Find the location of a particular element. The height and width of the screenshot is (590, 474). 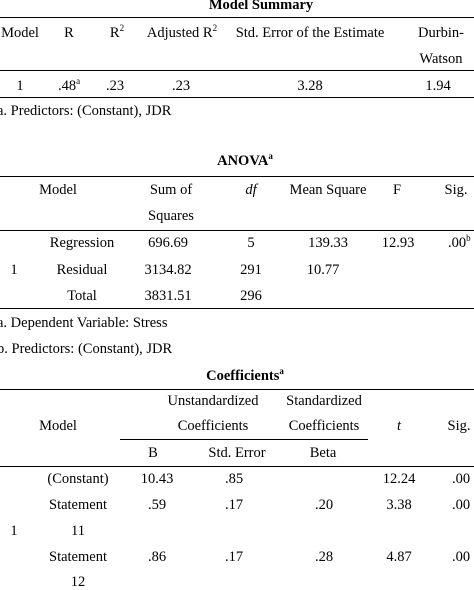

header-sum-of-squares-2: Squares is located at coordinates (171, 216).